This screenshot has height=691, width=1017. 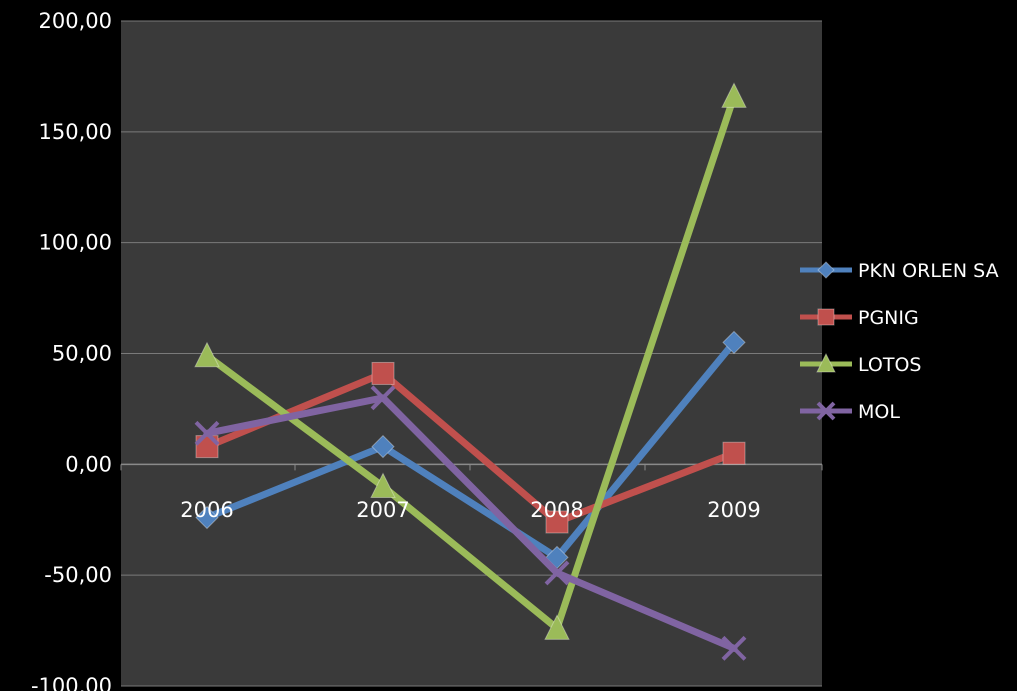 I want to click on legend-item: PGNIG, so click(x=859, y=318).